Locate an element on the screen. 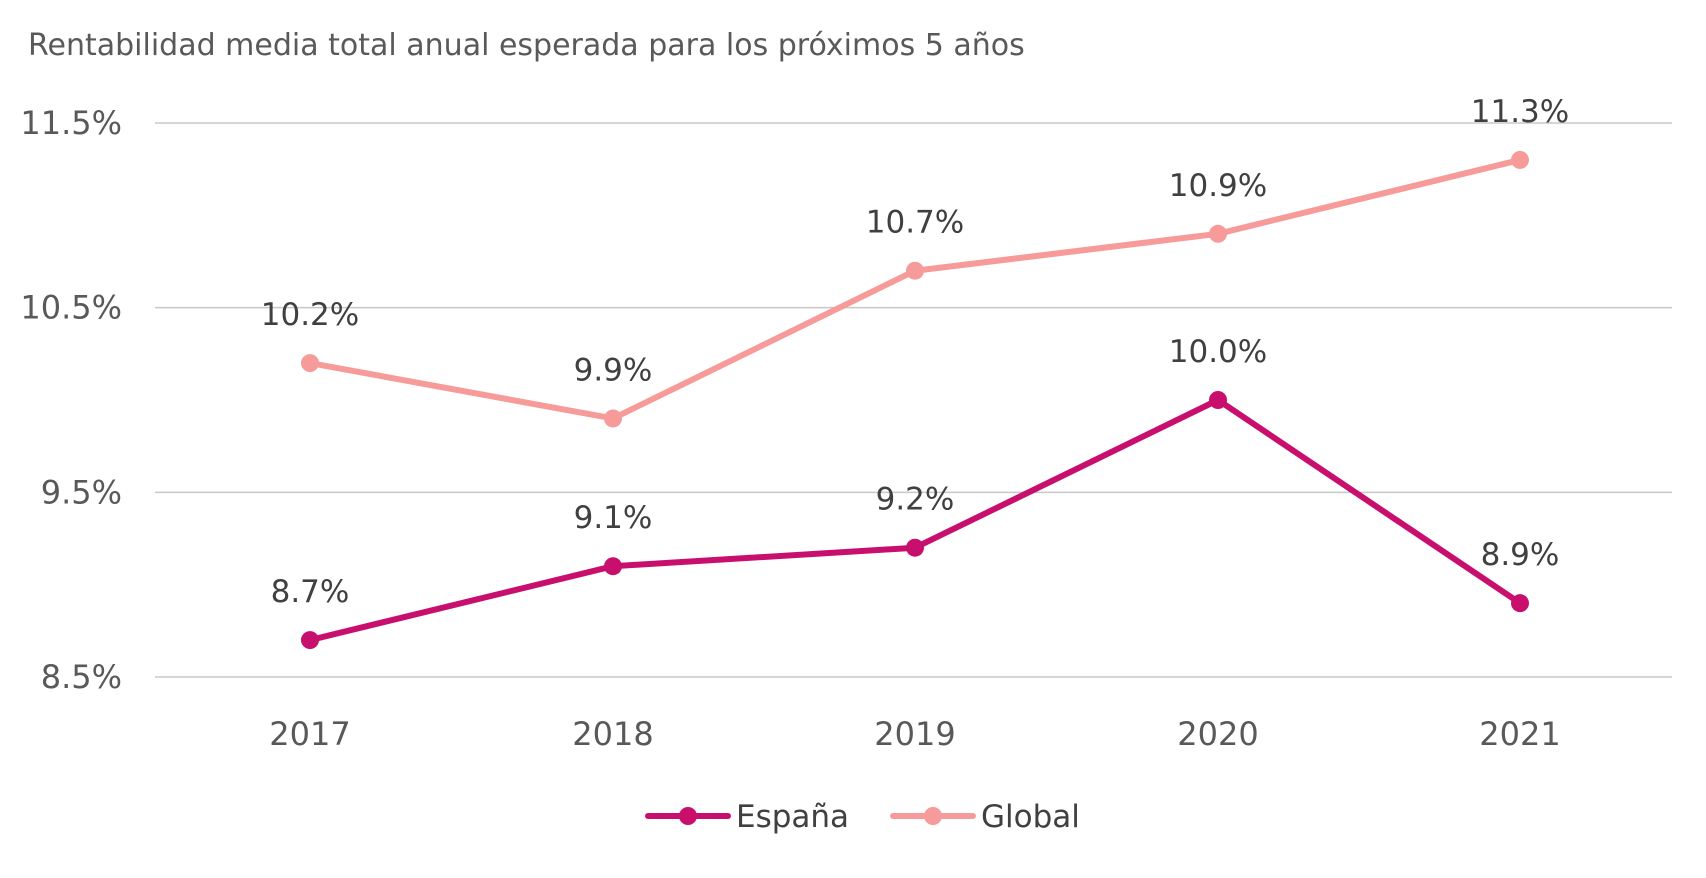 The image size is (1706, 878). x-tick-label: 2019 is located at coordinates (914, 734).